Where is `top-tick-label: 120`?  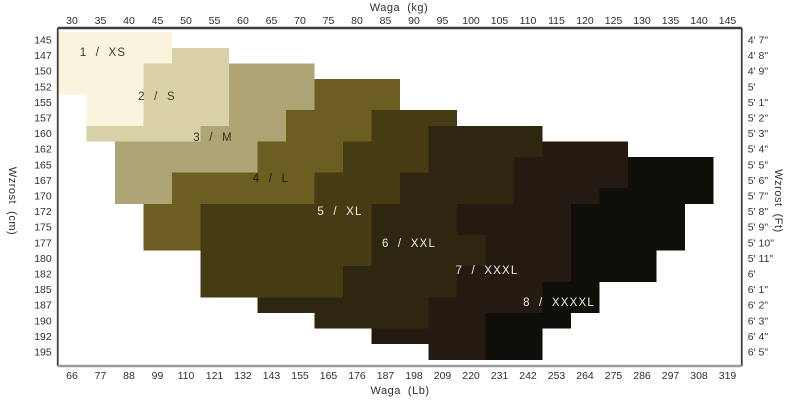 top-tick-label: 120 is located at coordinates (585, 21).